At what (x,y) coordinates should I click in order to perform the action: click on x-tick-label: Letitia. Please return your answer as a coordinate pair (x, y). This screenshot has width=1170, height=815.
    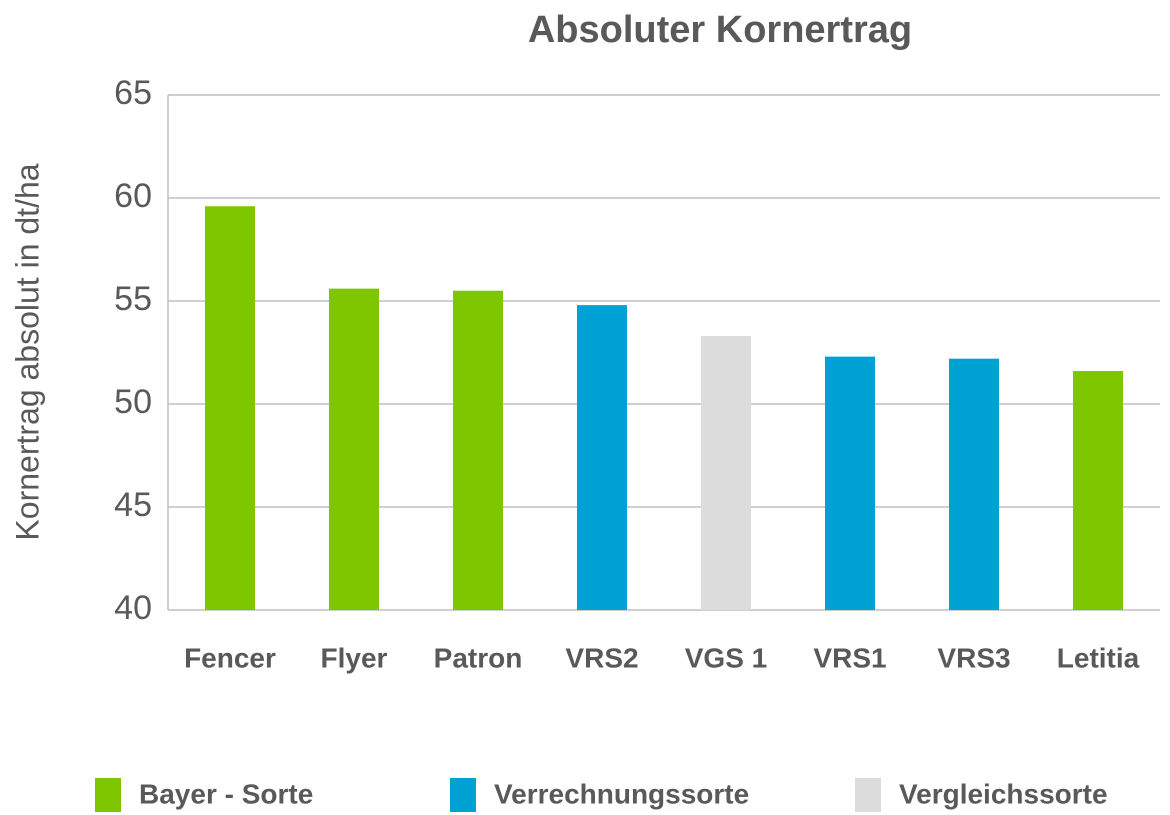
    Looking at the image, I should click on (1098, 657).